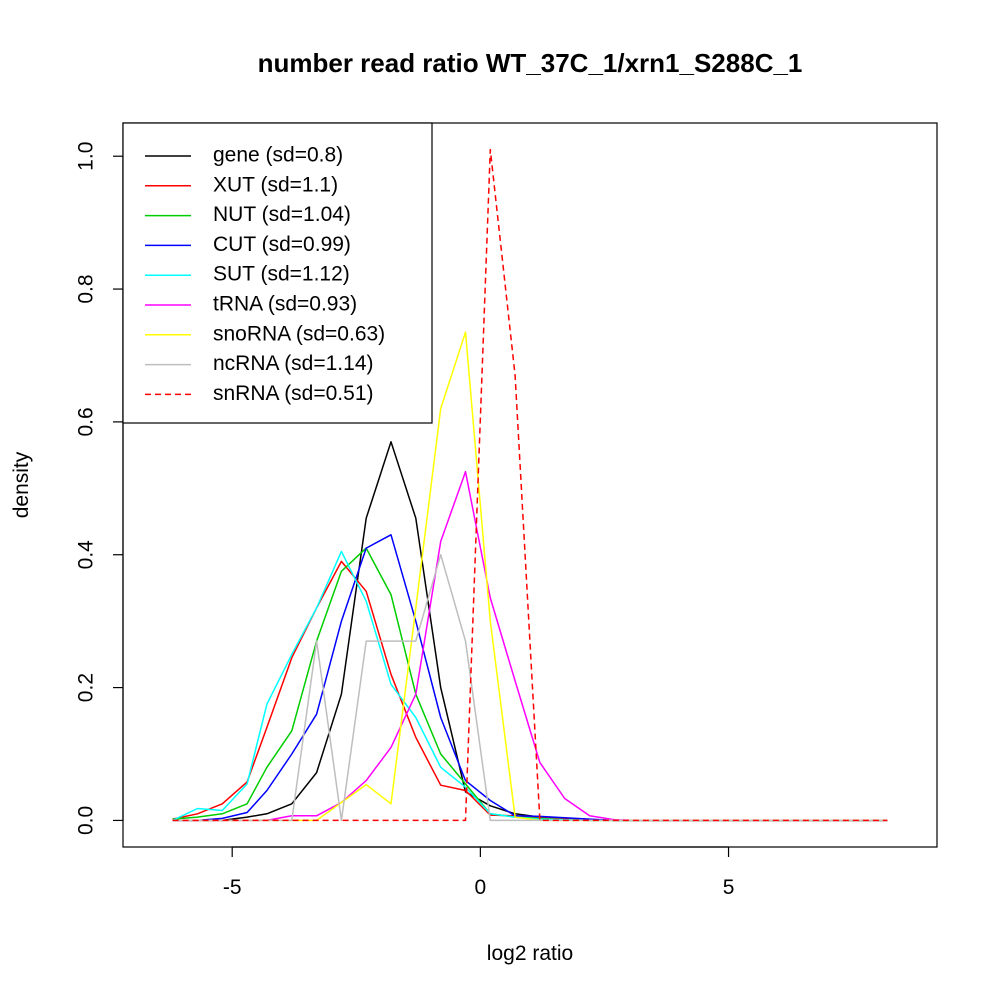 This screenshot has width=1000, height=1000. I want to click on x-tick-label: 0, so click(481, 887).